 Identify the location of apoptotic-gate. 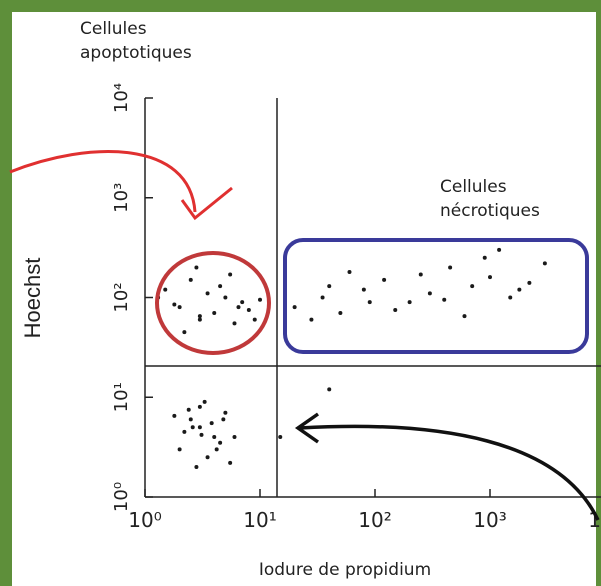
(213, 303).